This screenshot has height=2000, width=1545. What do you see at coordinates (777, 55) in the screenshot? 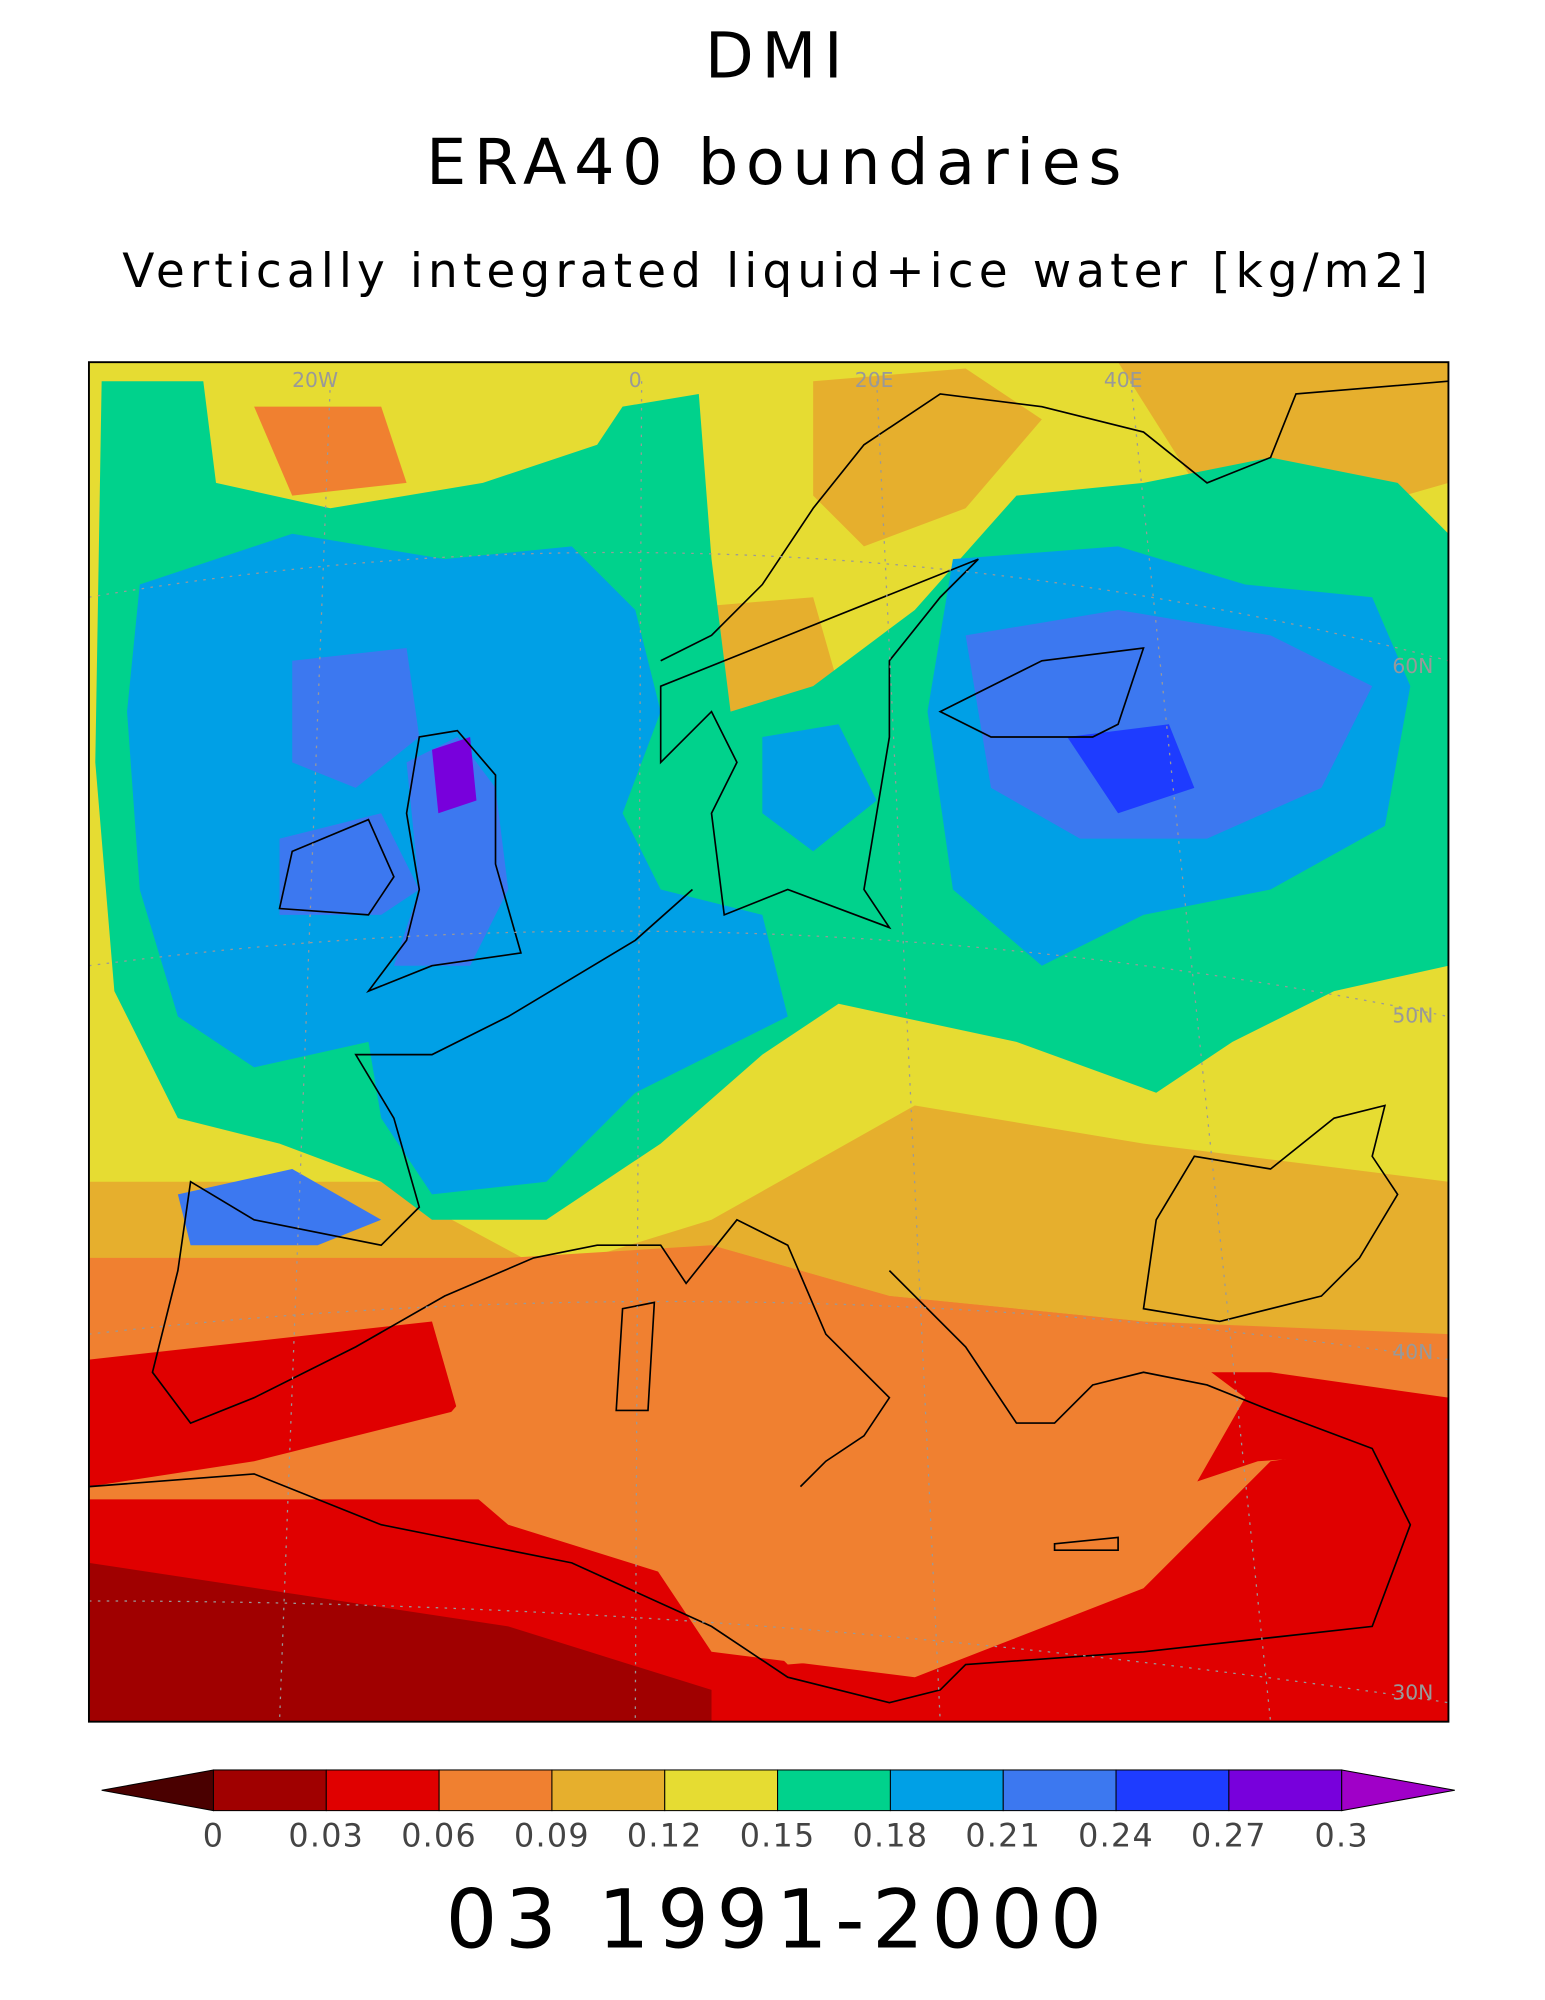
I see `title: DMI` at bounding box center [777, 55].